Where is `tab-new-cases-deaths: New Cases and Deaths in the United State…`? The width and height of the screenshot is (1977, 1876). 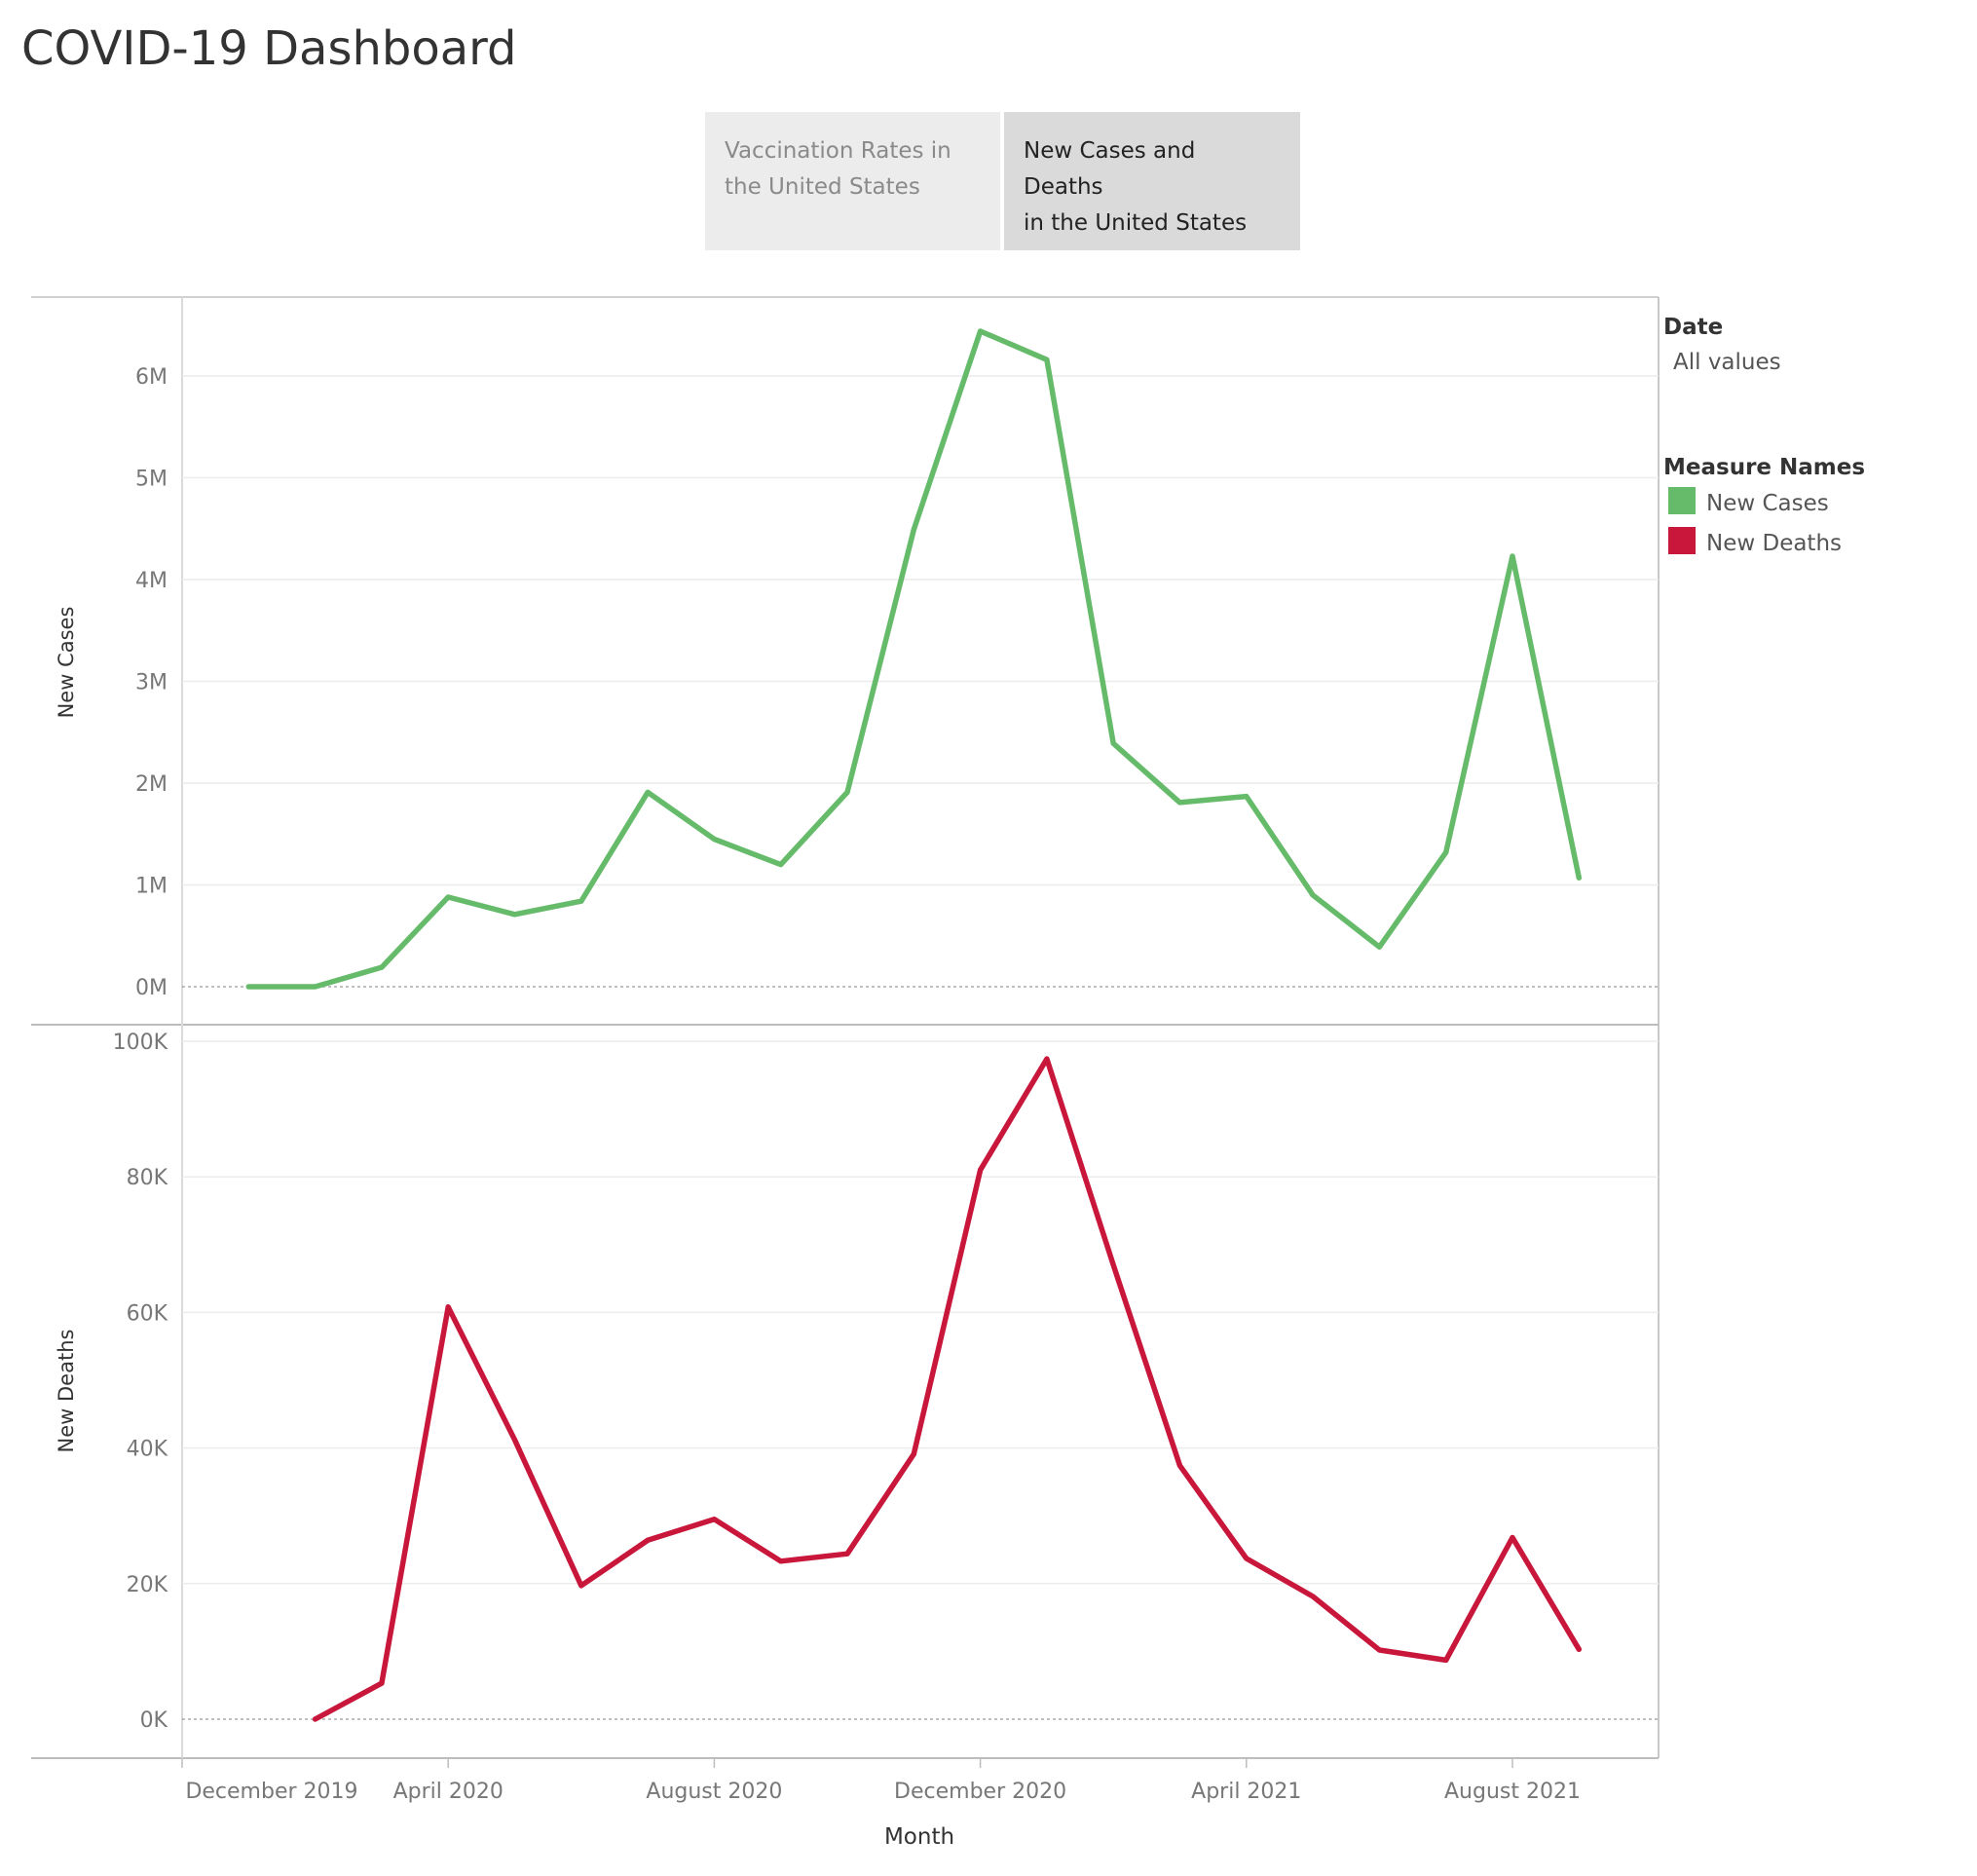 tab-new-cases-deaths: New Cases and Deaths in the United State… is located at coordinates (1152, 181).